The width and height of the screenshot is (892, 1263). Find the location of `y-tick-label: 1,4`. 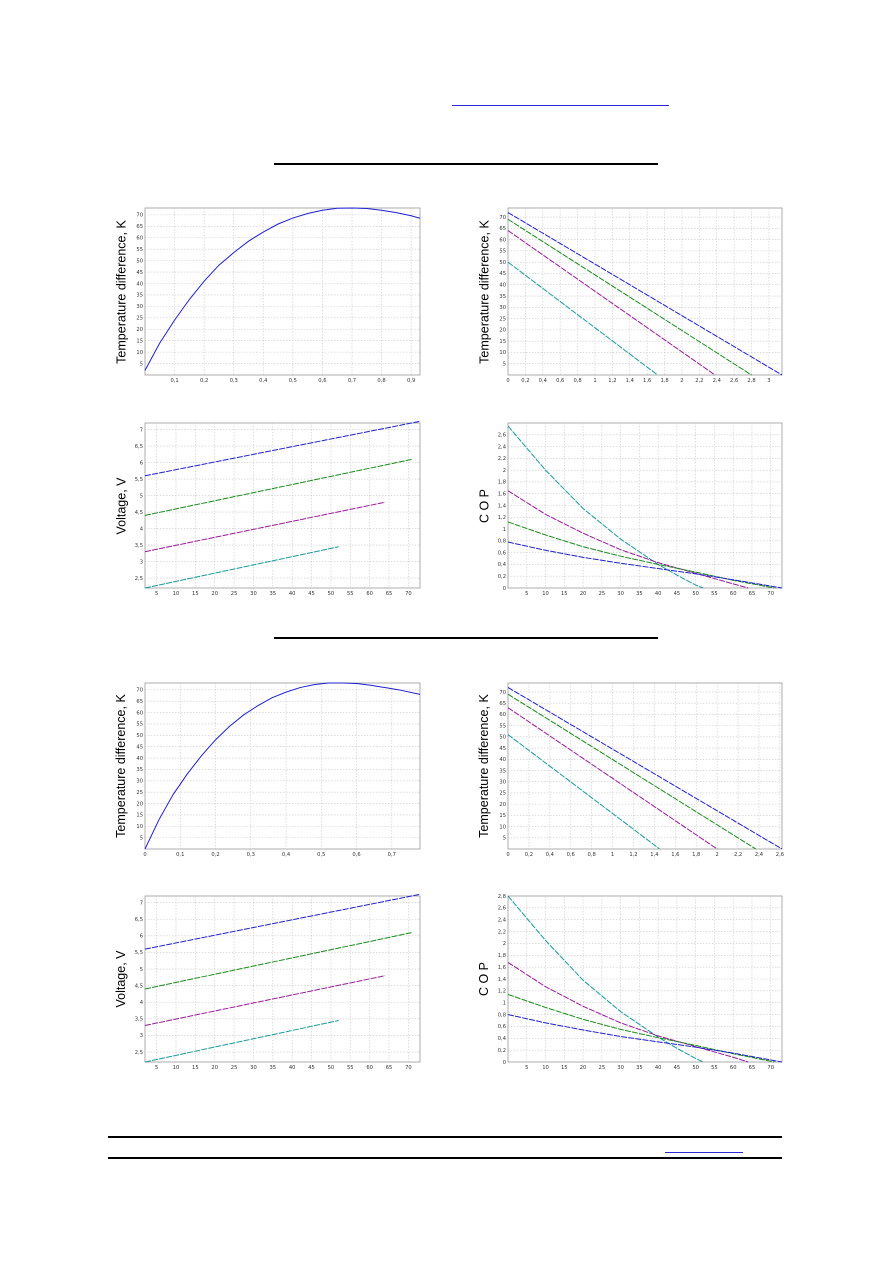

y-tick-label: 1,4 is located at coordinates (502, 506).